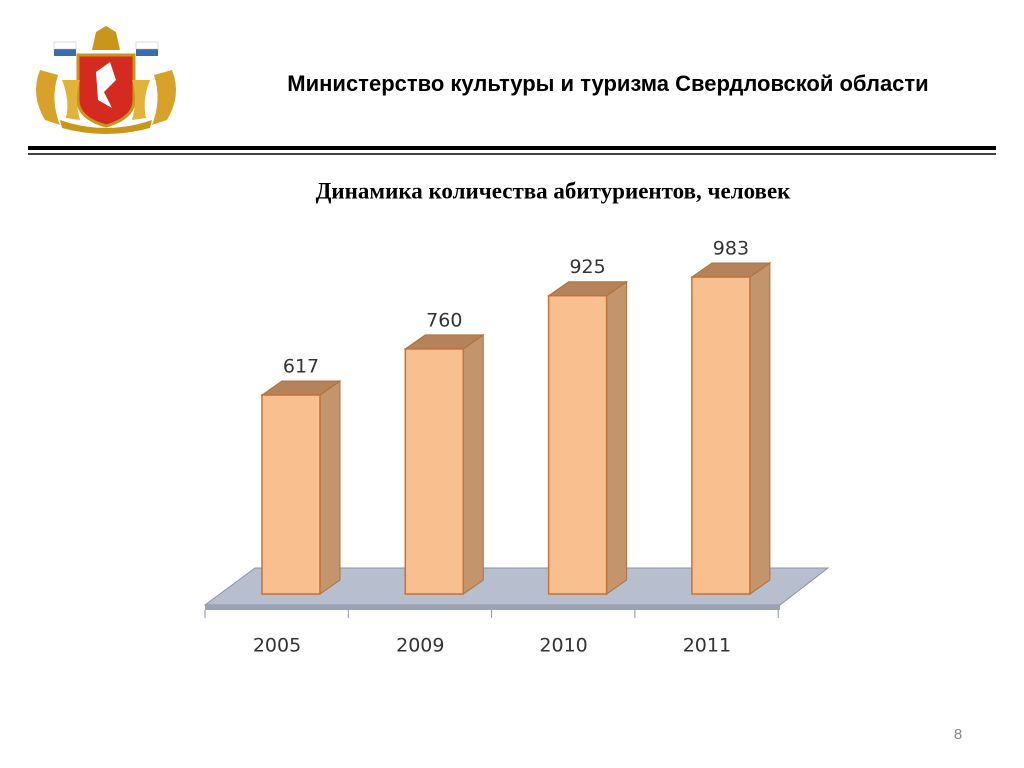 This screenshot has height=768, width=1024. I want to click on value-label: 983, so click(731, 249).